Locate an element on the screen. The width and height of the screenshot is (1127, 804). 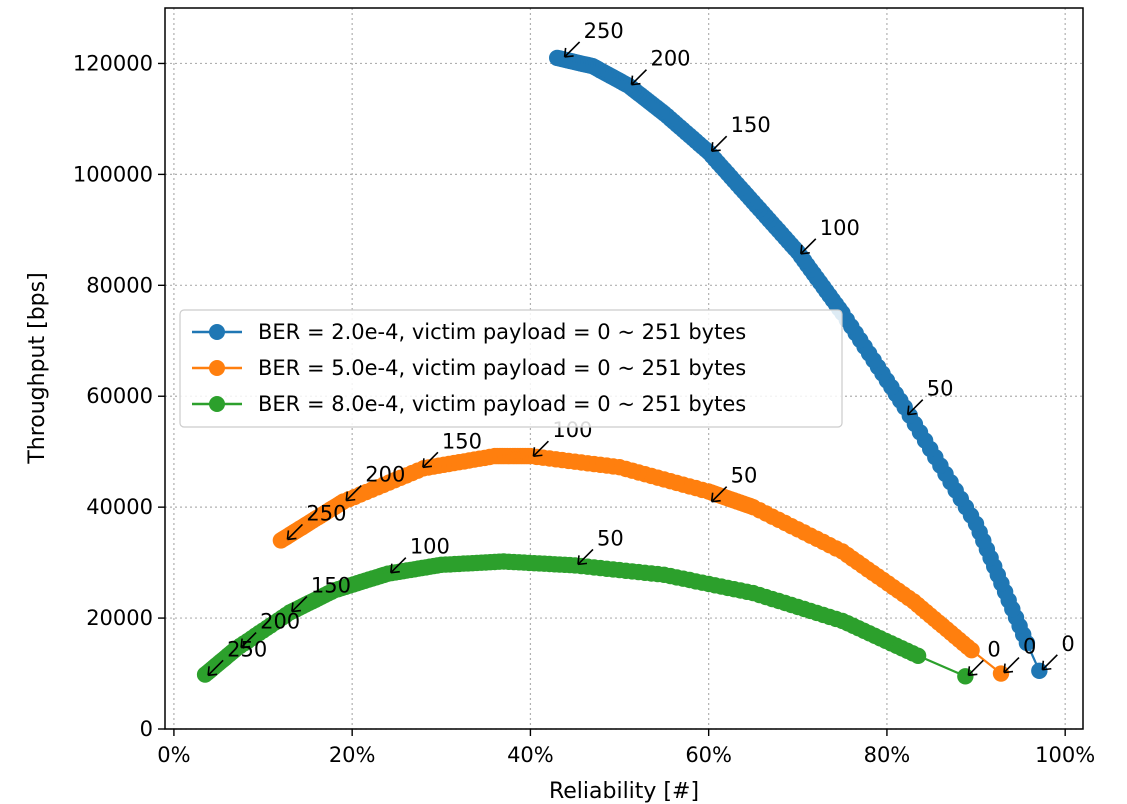
x-tick-label: 40% is located at coordinates (530, 755).